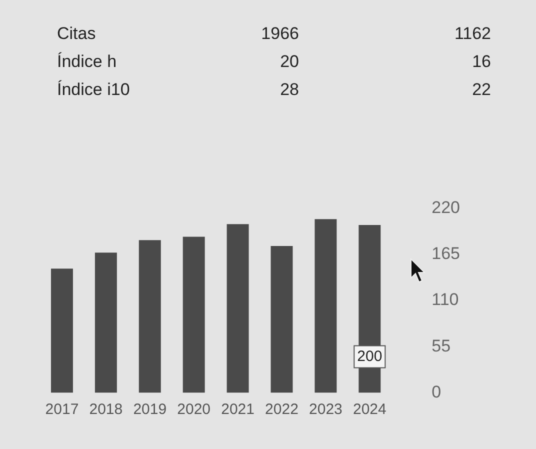 This screenshot has width=536, height=449. Describe the element at coordinates (87, 62) in the screenshot. I see `text: Índice h` at that location.